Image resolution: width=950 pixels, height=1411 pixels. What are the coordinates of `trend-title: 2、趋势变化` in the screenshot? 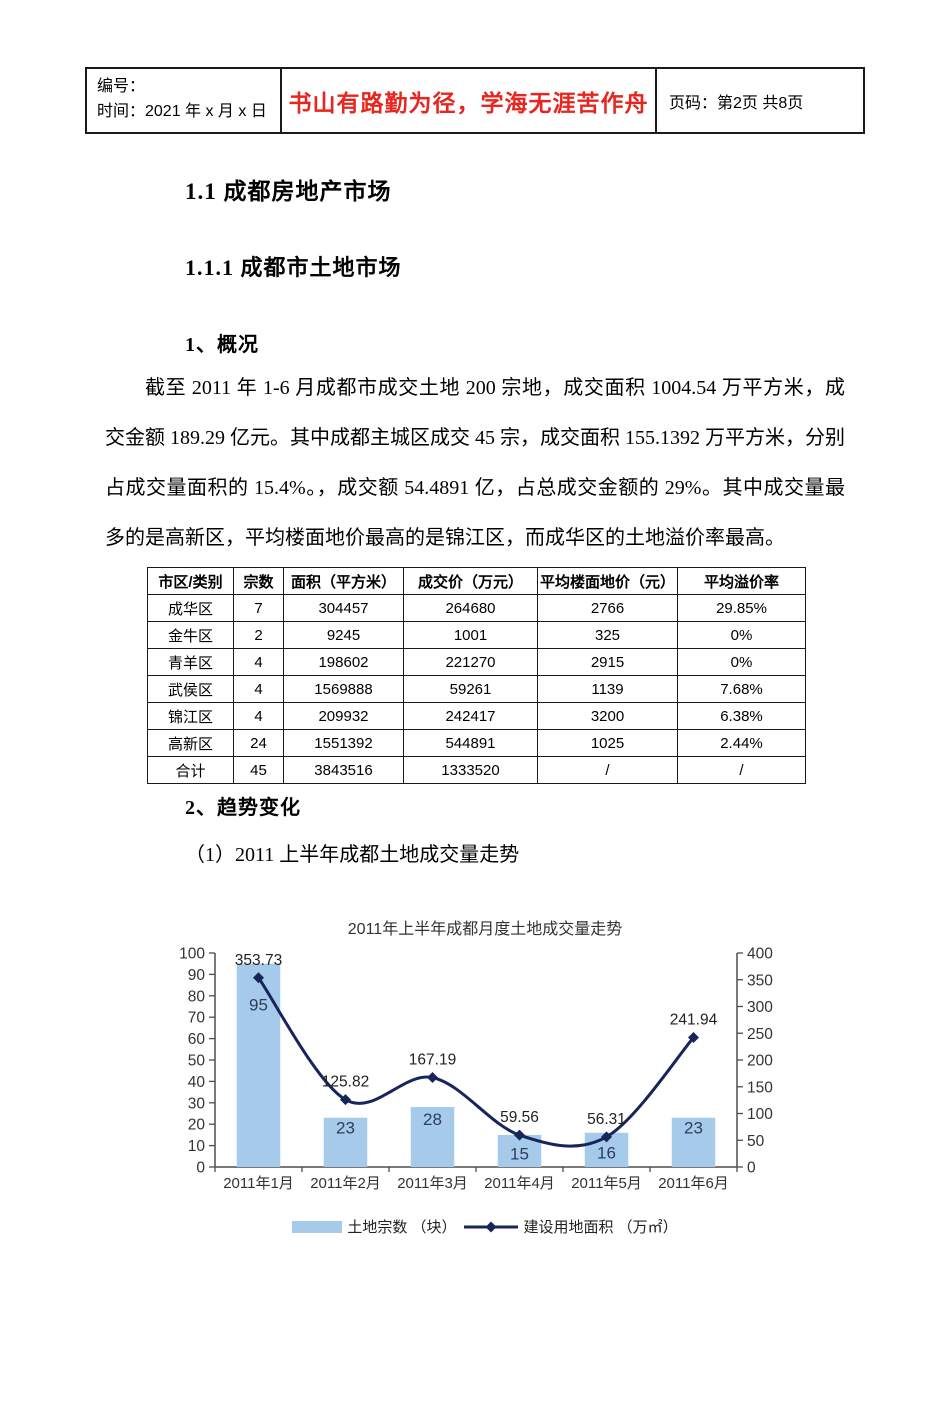 It's located at (243, 808).